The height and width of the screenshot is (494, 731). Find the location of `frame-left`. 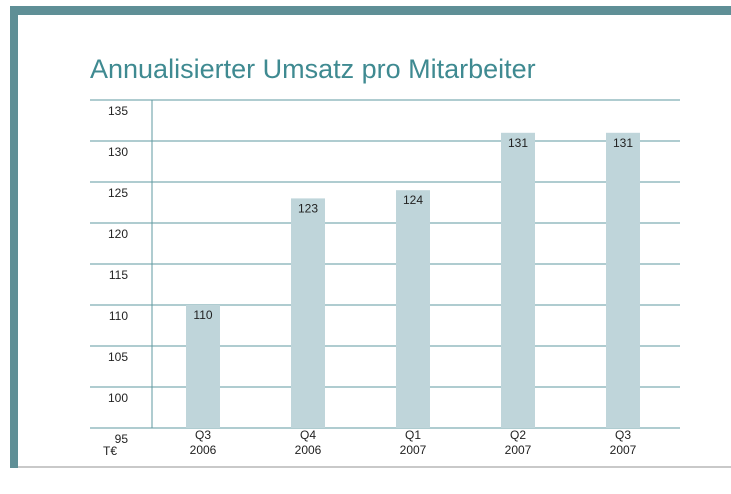

frame-left is located at coordinates (14, 237).